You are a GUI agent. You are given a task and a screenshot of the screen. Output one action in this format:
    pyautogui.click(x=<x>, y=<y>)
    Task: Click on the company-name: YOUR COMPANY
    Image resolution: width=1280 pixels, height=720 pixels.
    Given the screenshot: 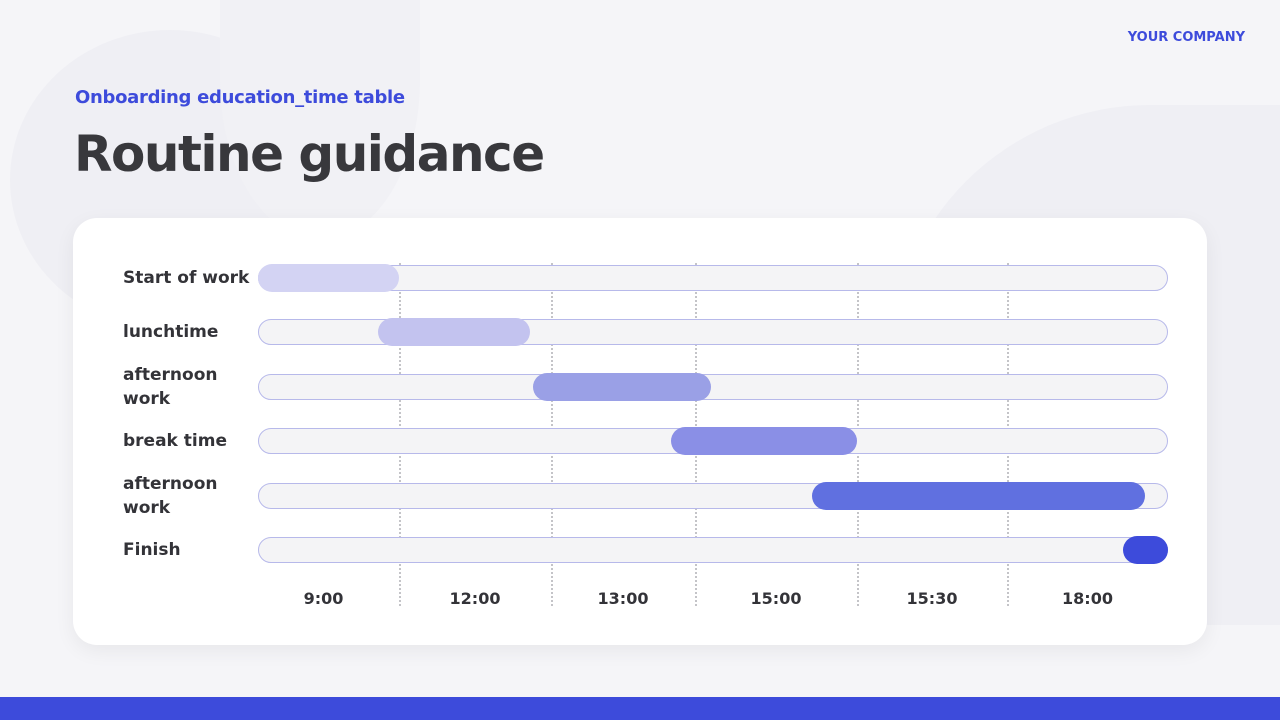 What is the action you would take?
    pyautogui.click(x=1186, y=37)
    